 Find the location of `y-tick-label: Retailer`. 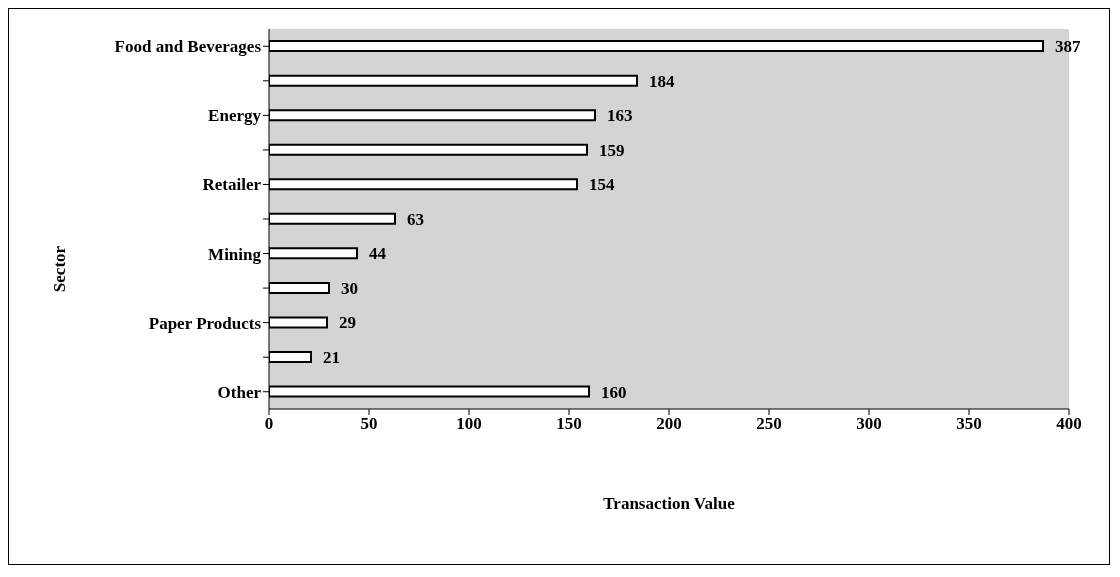

y-tick-label: Retailer is located at coordinates (232, 185).